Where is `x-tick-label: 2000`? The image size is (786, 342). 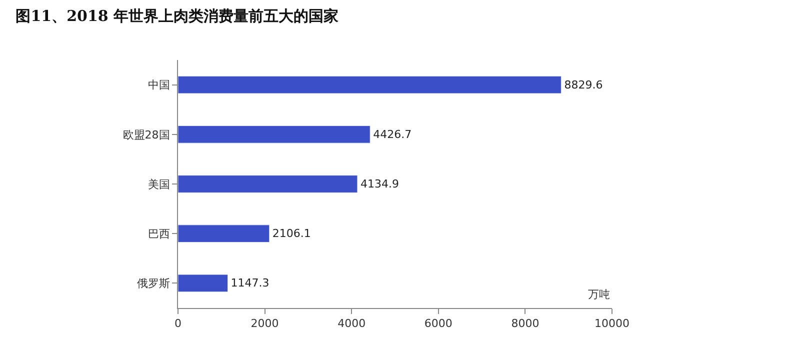 x-tick-label: 2000 is located at coordinates (264, 323).